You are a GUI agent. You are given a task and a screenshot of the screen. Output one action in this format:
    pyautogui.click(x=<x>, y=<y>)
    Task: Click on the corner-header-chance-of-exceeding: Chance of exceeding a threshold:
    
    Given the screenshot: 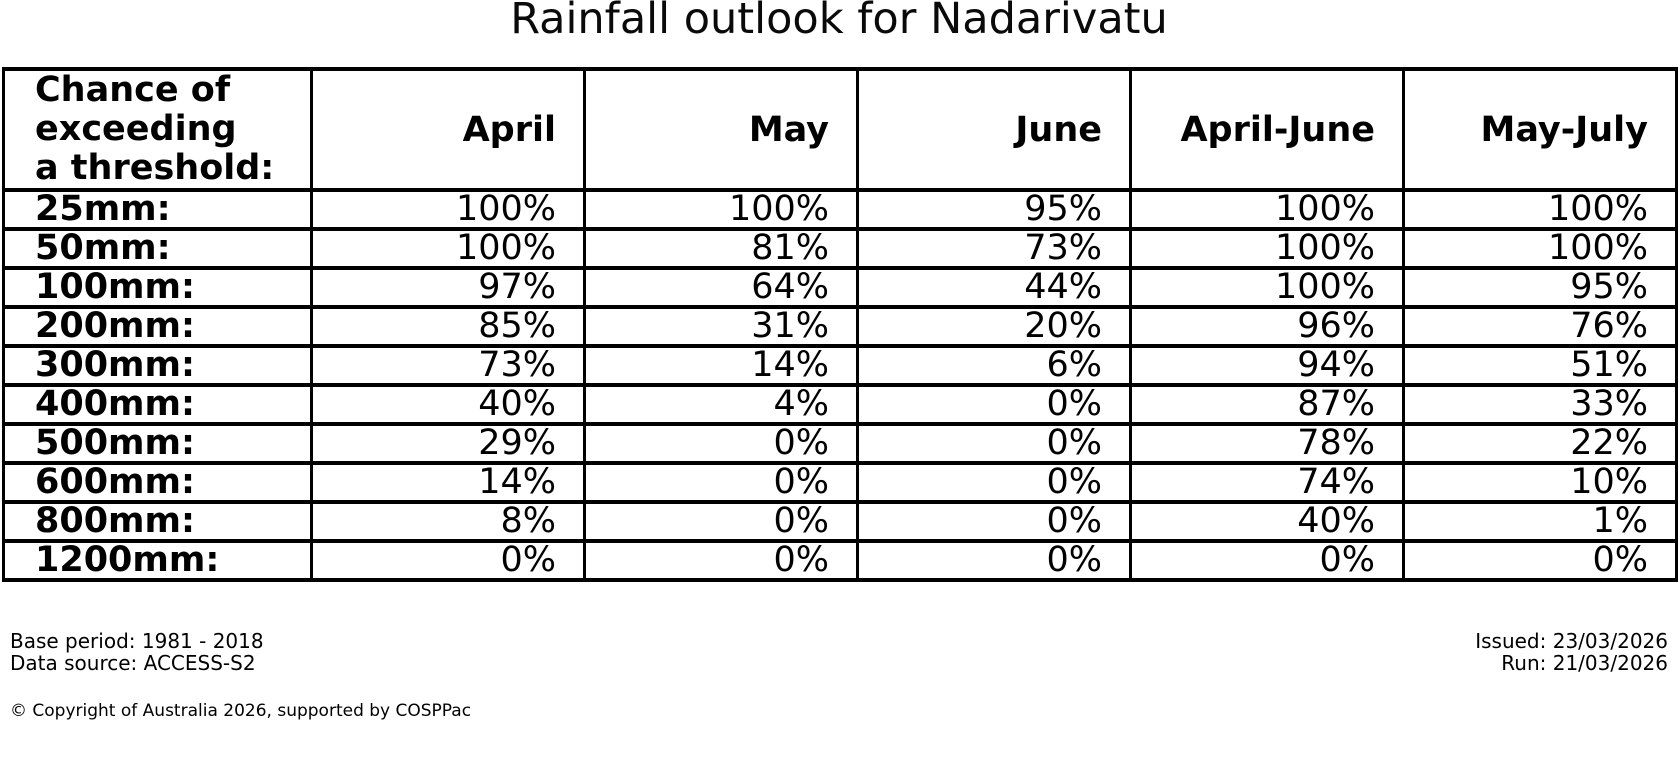 What is the action you would take?
    pyautogui.click(x=157, y=129)
    